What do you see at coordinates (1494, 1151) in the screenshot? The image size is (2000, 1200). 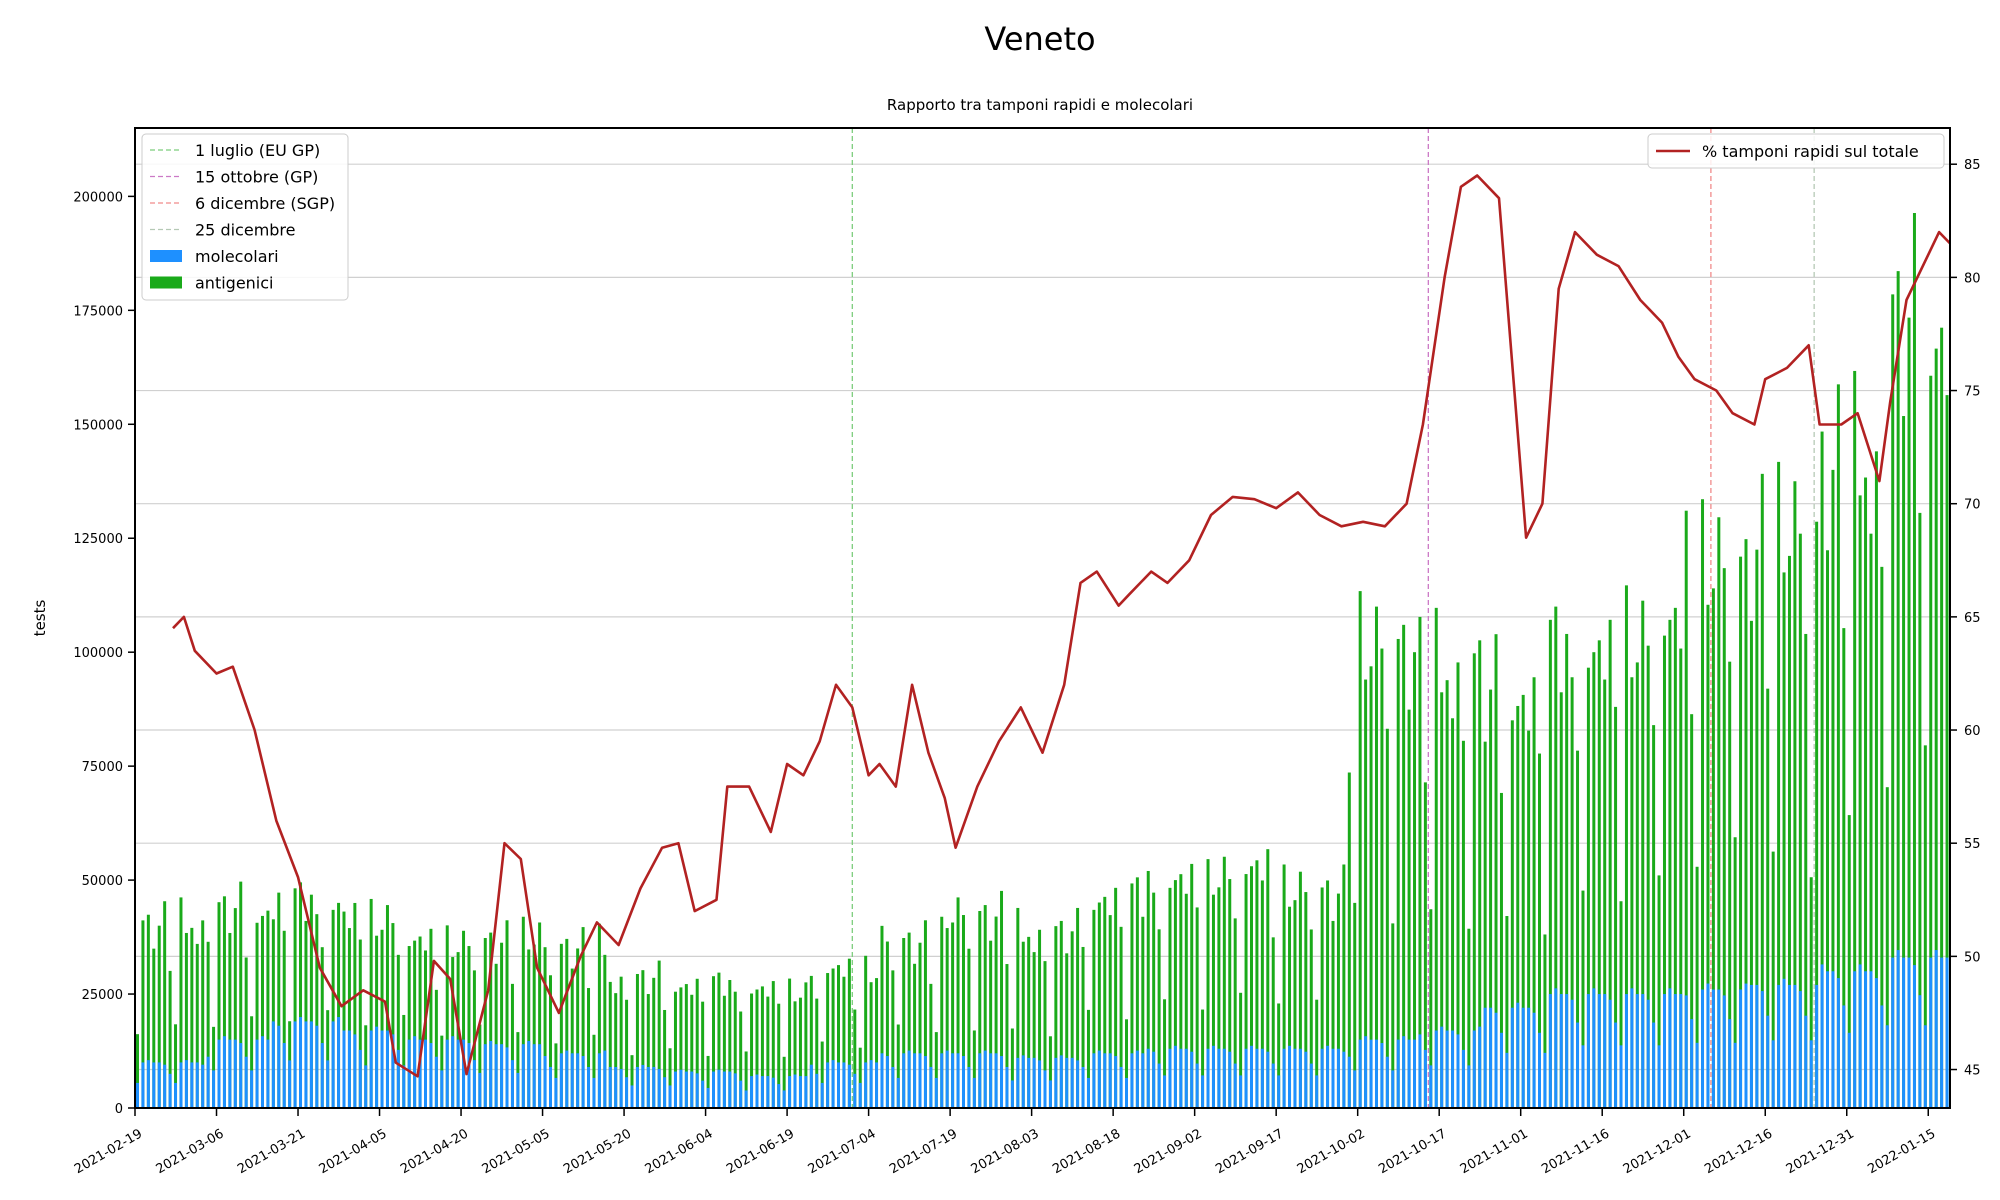 I see `x-tick-label: 2021-11-01` at bounding box center [1494, 1151].